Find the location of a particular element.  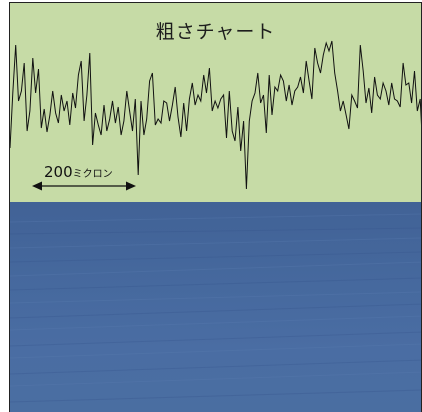

scale-bar-label: 200ミクロン is located at coordinates (78, 172).